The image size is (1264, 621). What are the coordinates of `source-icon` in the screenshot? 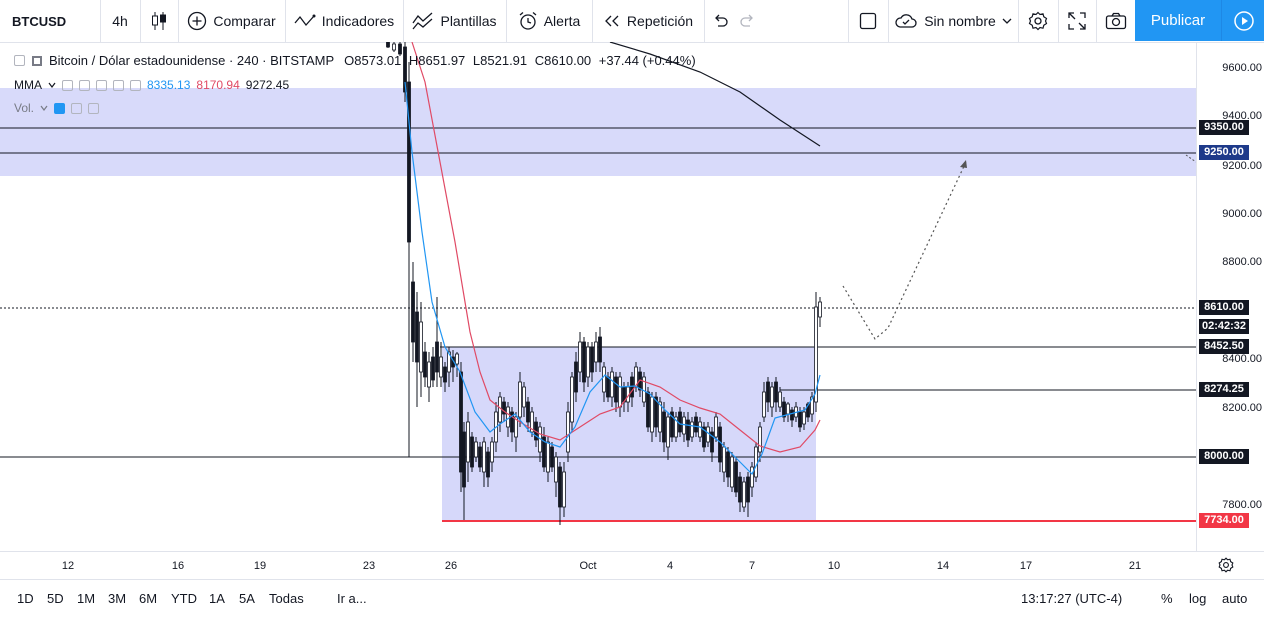 It's located at (101, 85).